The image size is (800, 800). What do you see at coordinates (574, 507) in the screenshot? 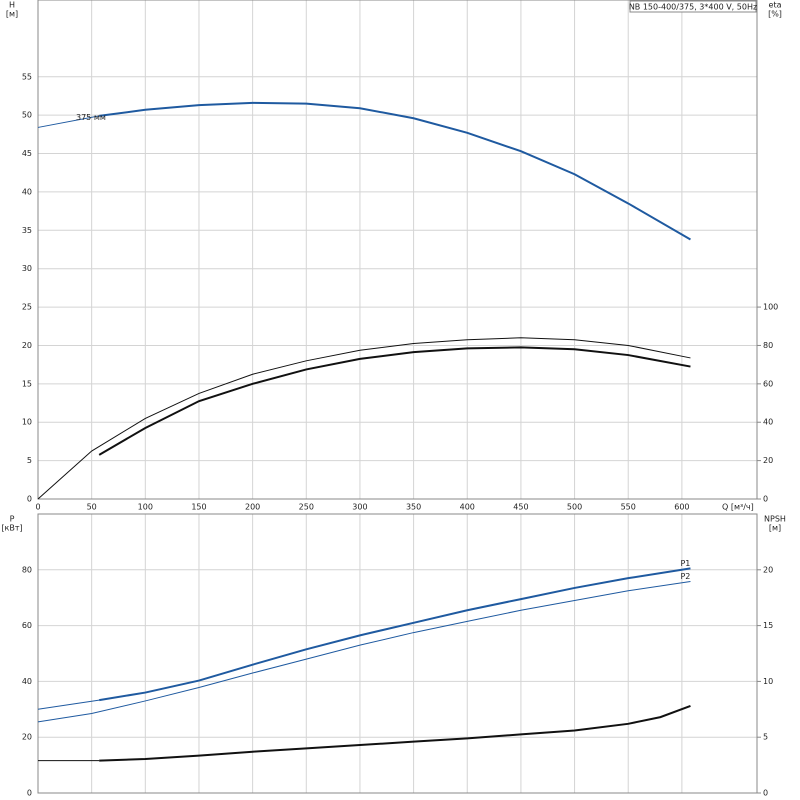
I see `x-tick-label: 500` at bounding box center [574, 507].